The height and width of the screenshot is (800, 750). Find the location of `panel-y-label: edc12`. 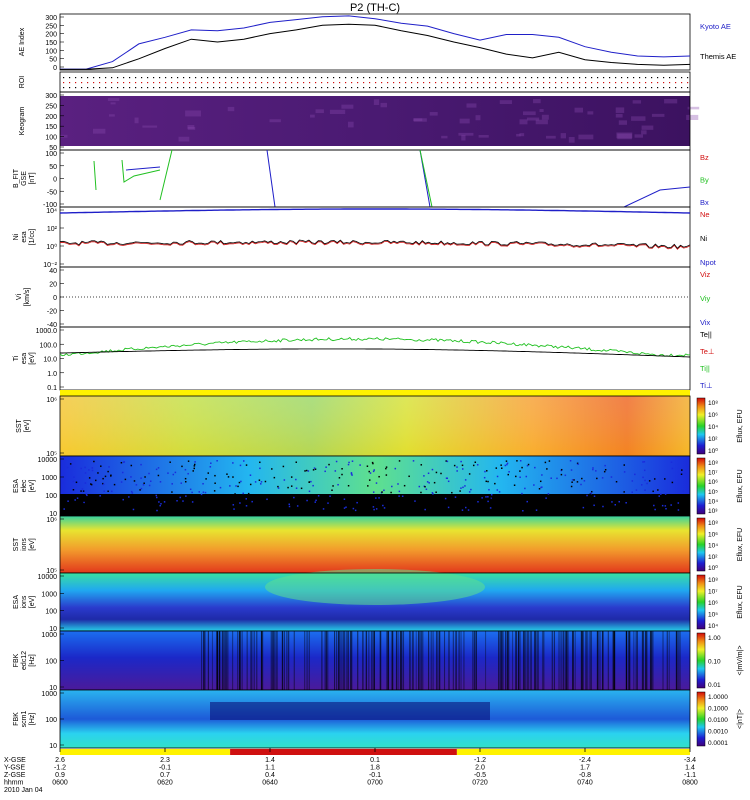

panel-y-label: edc12 is located at coordinates (24, 660).